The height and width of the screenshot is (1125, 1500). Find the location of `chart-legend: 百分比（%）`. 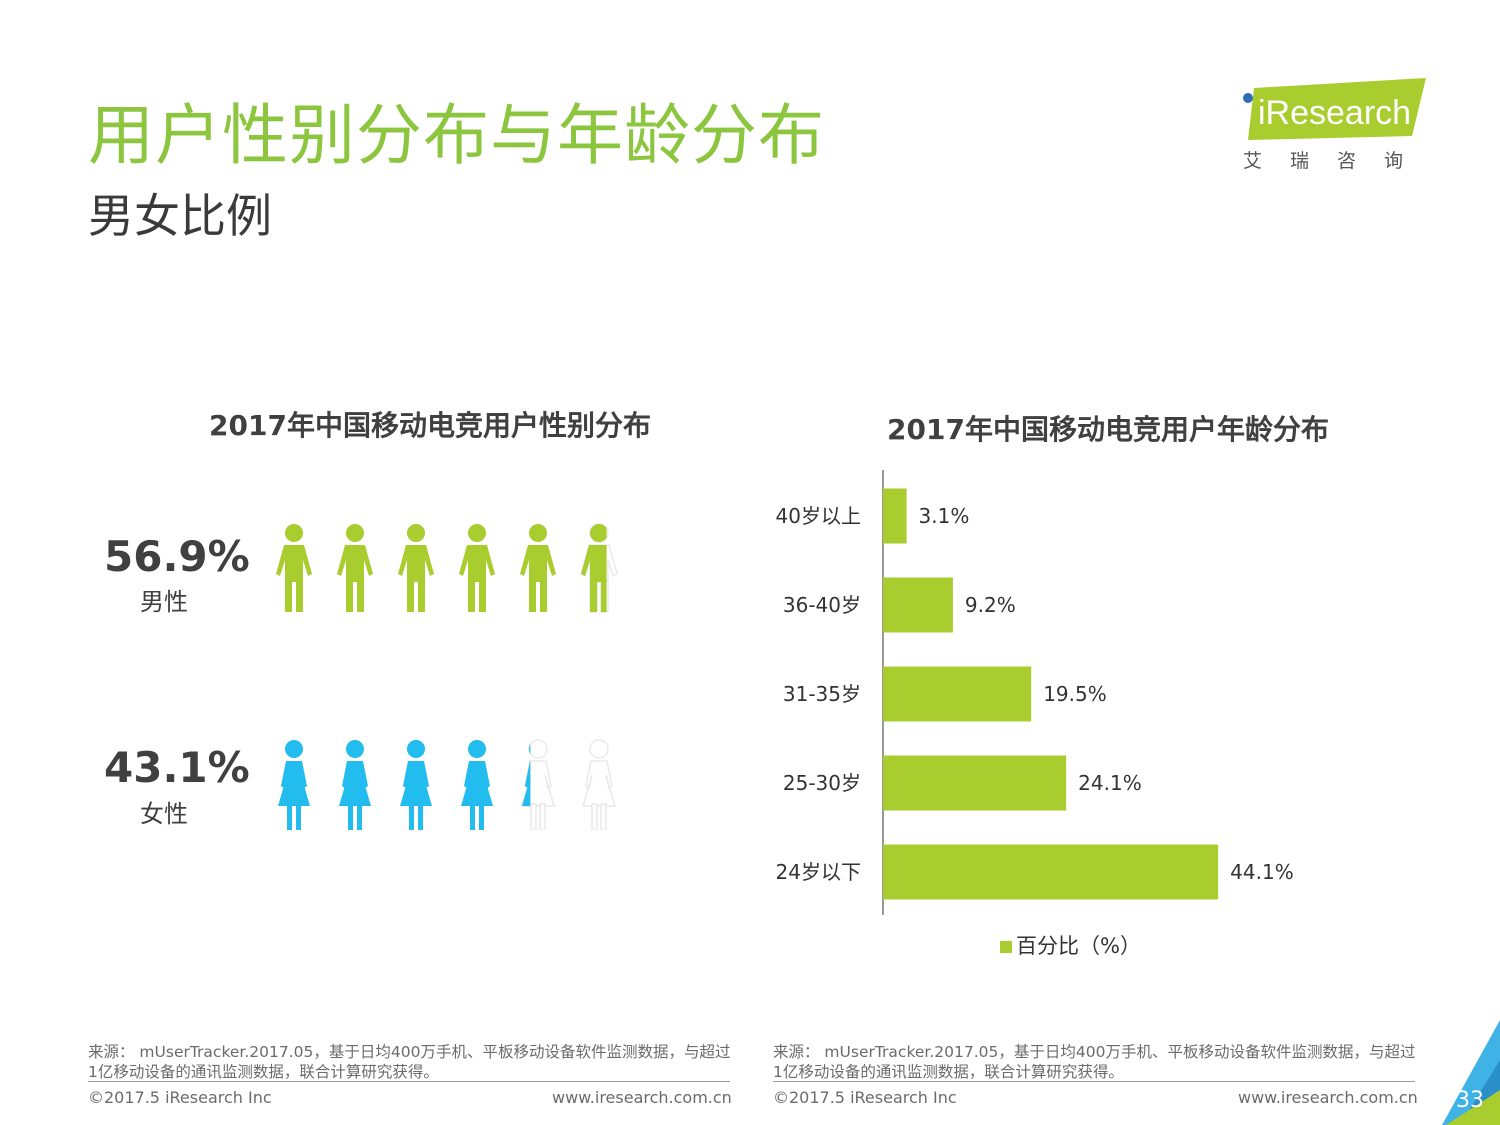

chart-legend: 百分比（%） is located at coordinates (1070, 945).